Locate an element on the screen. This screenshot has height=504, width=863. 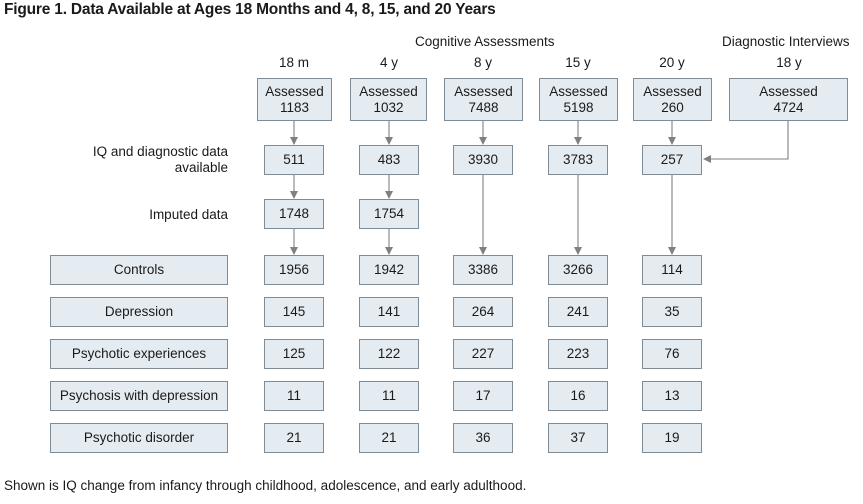
iq-box-15y: 3783 is located at coordinates (578, 160).